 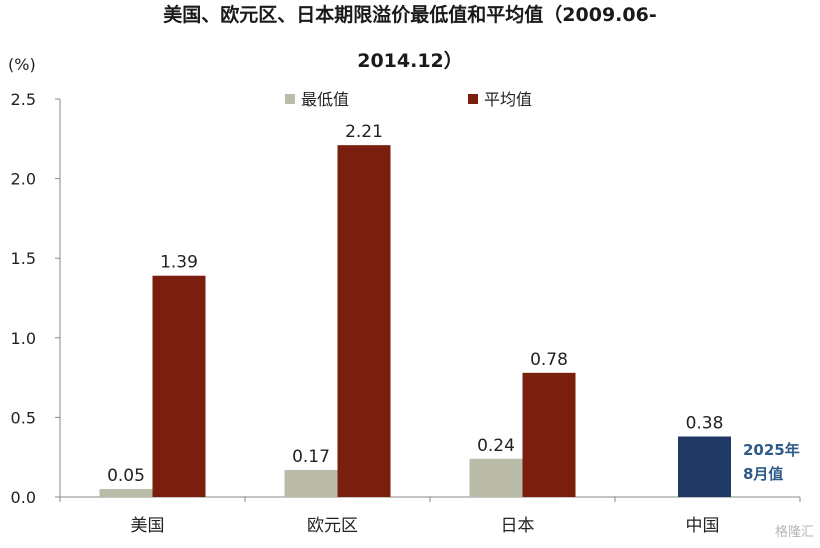 What do you see at coordinates (703, 526) in the screenshot?
I see `x-tick-label: 中国` at bounding box center [703, 526].